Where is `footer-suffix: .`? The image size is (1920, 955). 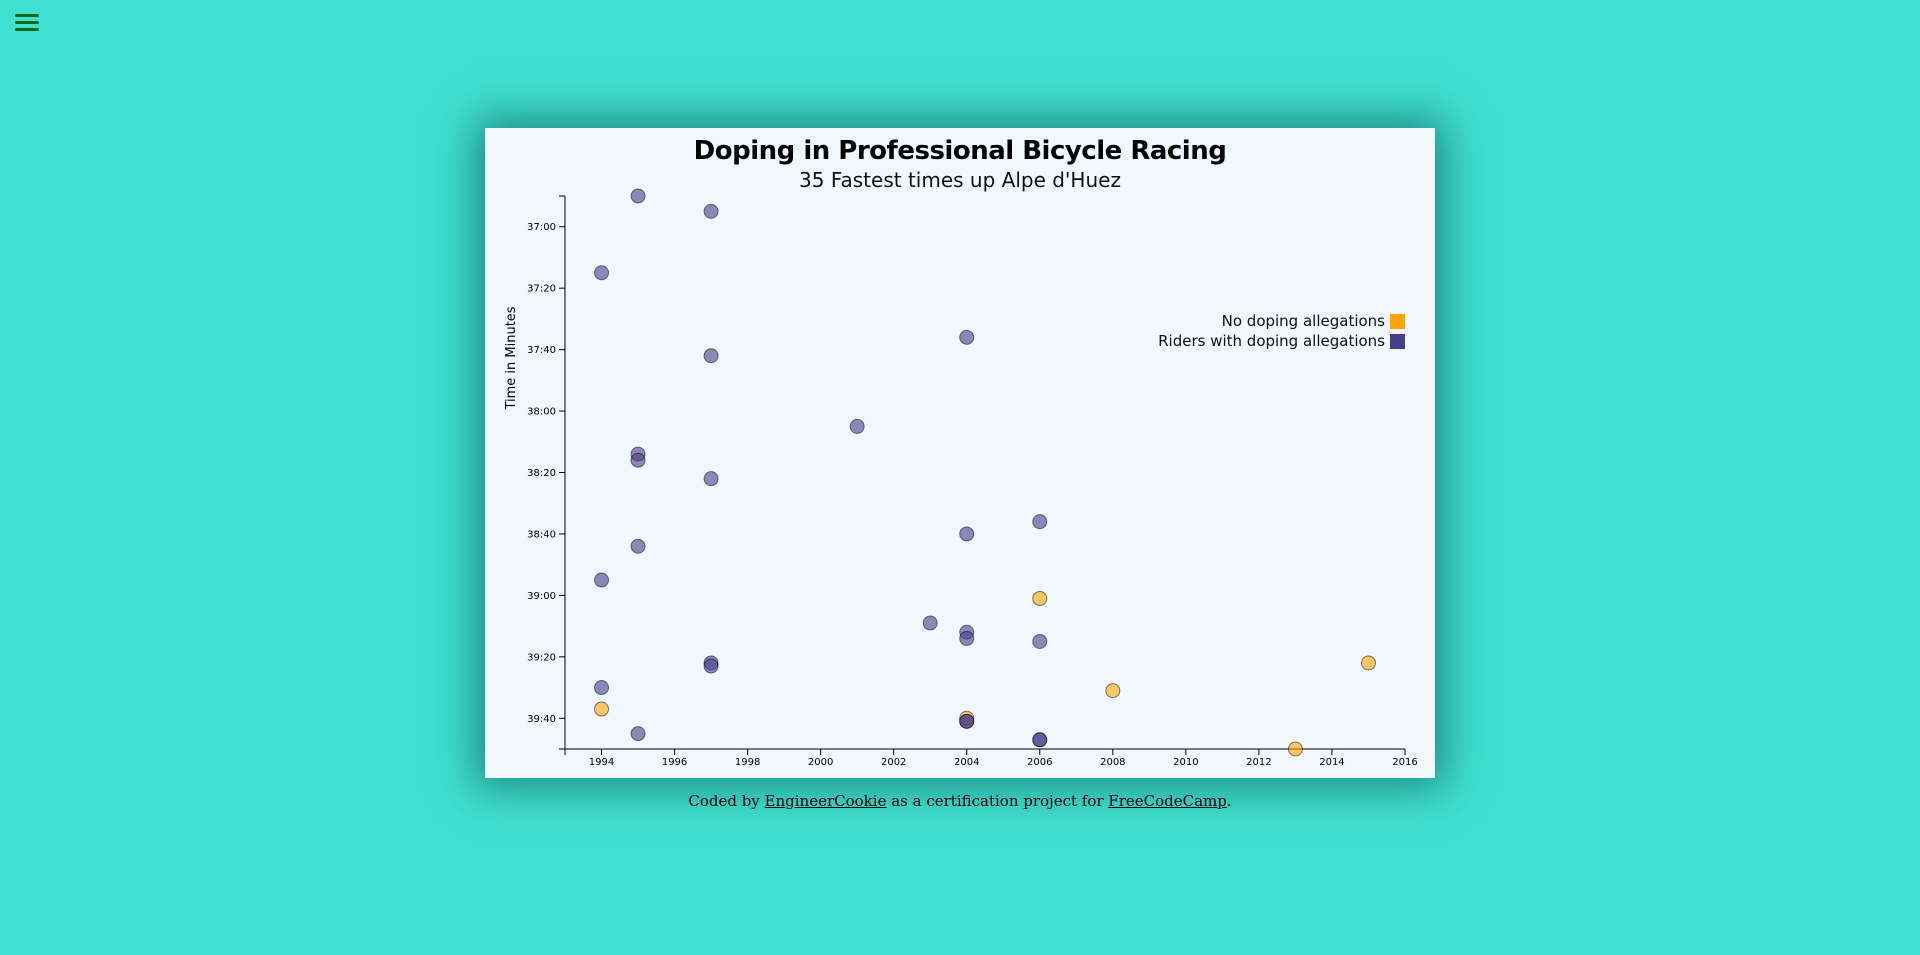 footer-suffix: . is located at coordinates (1229, 801).